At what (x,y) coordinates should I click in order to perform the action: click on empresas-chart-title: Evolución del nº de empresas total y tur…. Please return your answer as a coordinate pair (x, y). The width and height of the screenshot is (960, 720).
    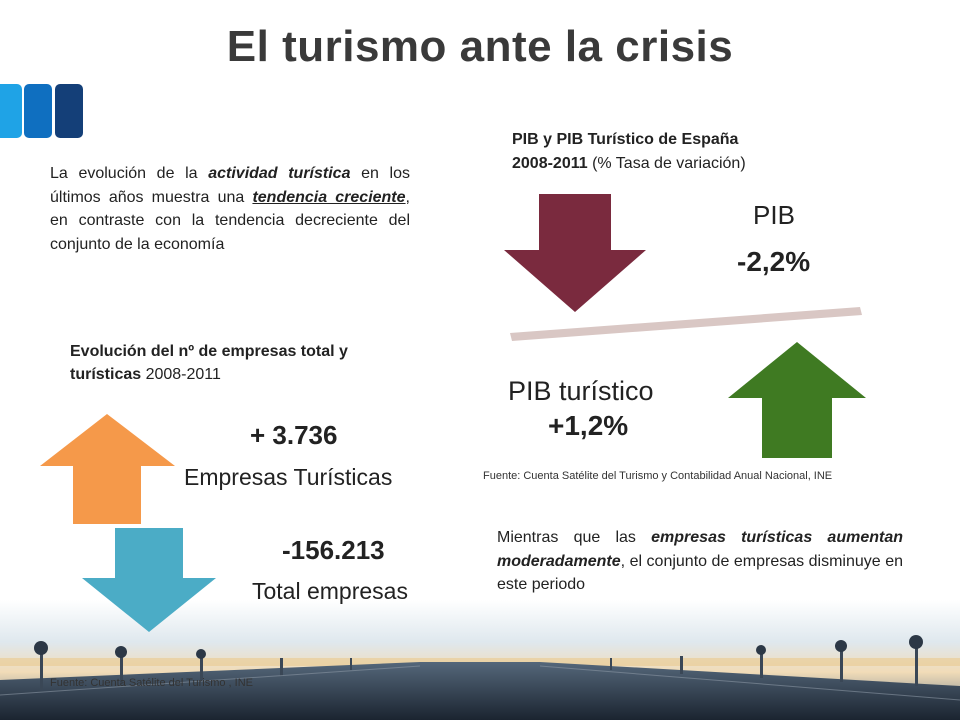
    Looking at the image, I should click on (209, 363).